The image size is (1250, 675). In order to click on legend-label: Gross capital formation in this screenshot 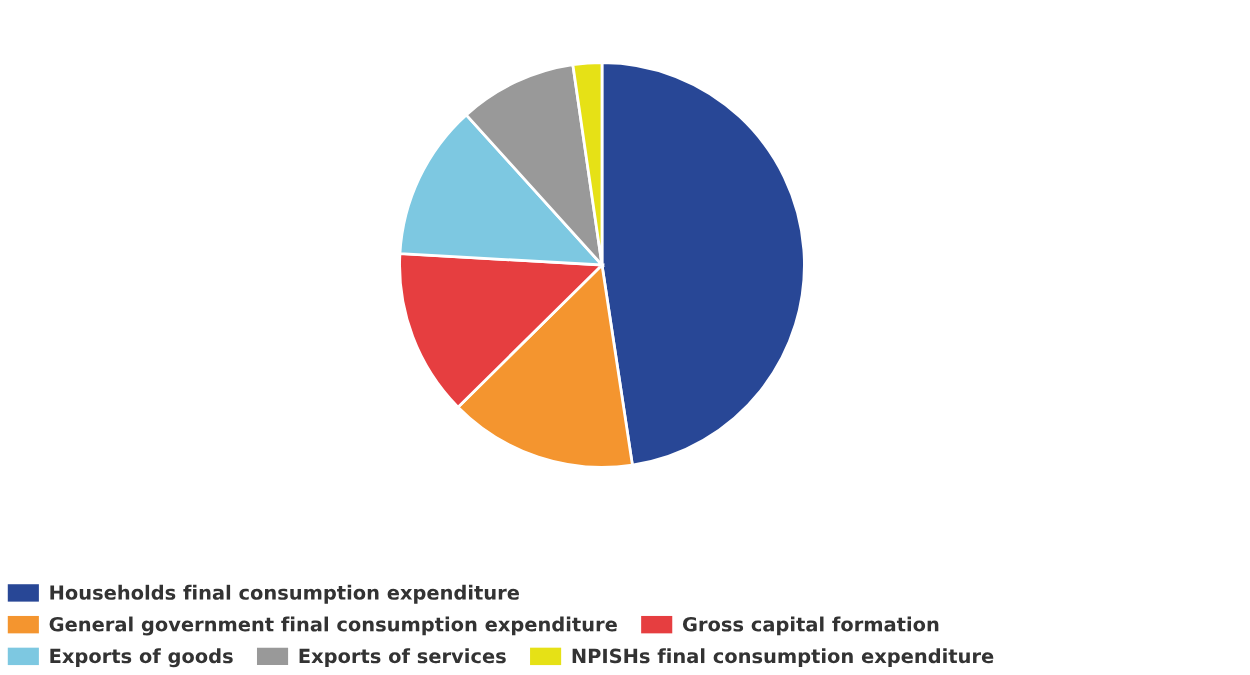, I will do `click(810, 626)`.